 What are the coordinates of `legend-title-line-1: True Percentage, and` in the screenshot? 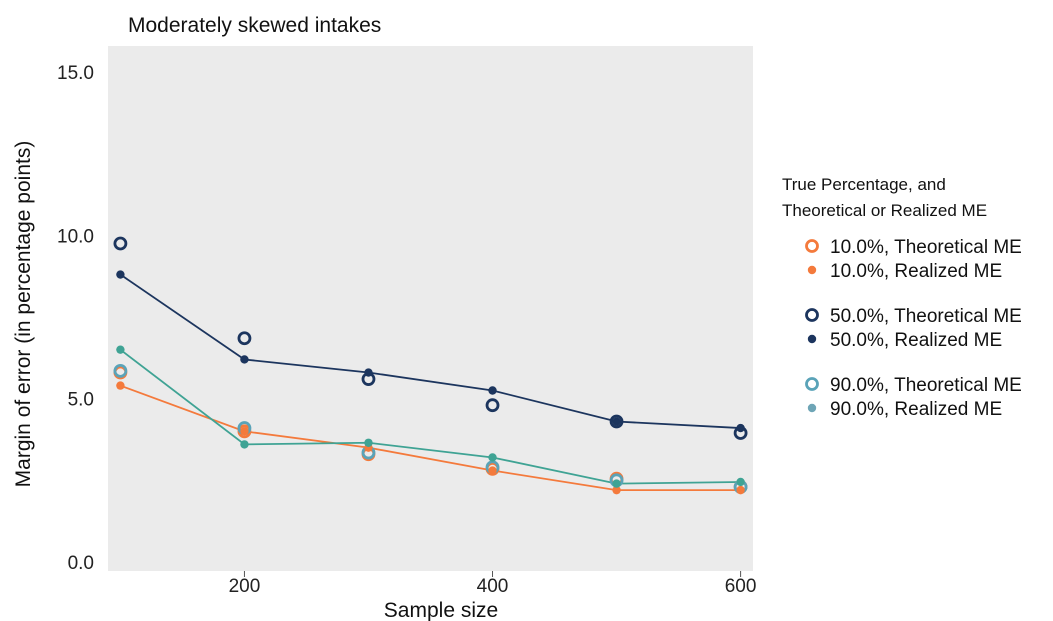 It's located at (864, 184).